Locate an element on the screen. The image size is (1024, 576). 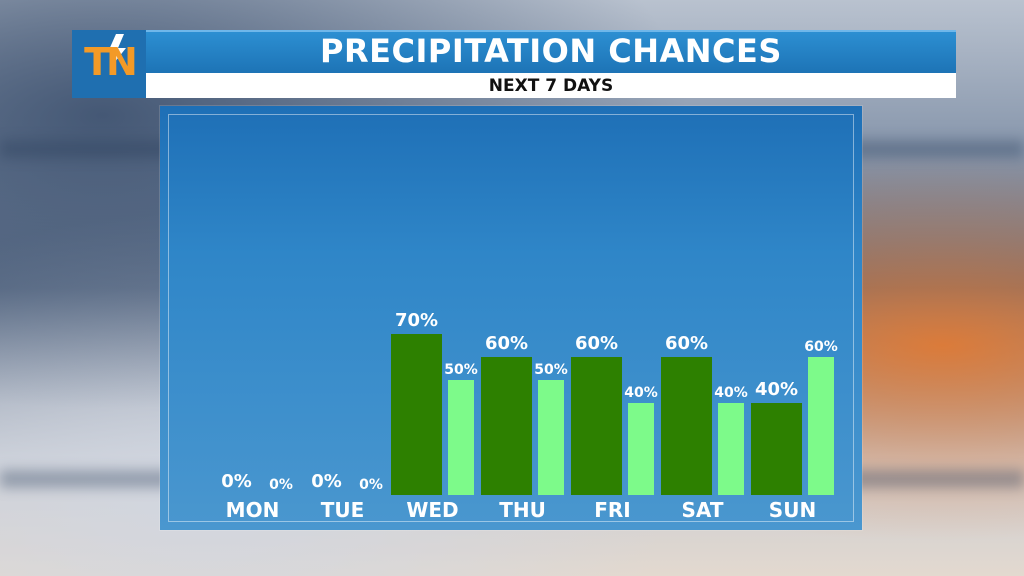
value-label-sat-2: 40% is located at coordinates (731, 393).